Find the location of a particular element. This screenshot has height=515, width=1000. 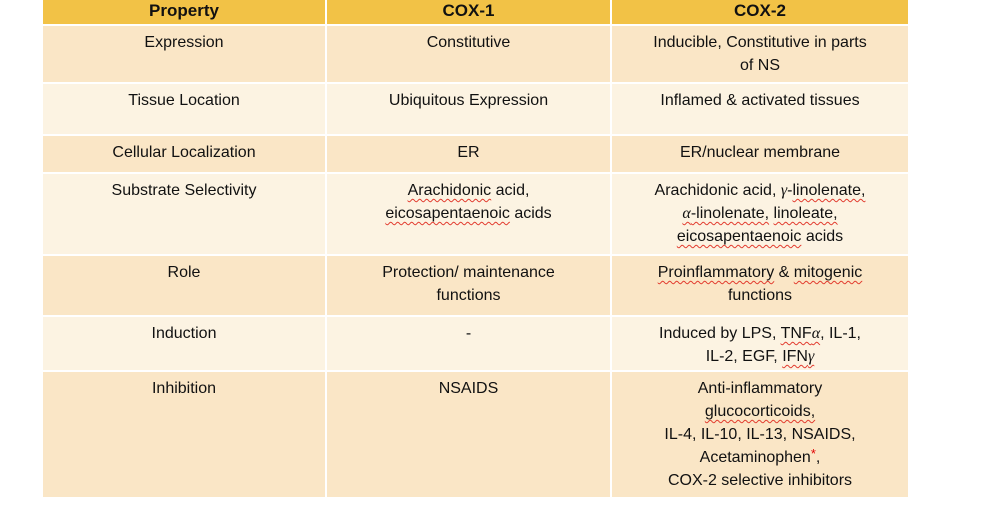

misspelled-text: Arachidonic is located at coordinates (449, 190).